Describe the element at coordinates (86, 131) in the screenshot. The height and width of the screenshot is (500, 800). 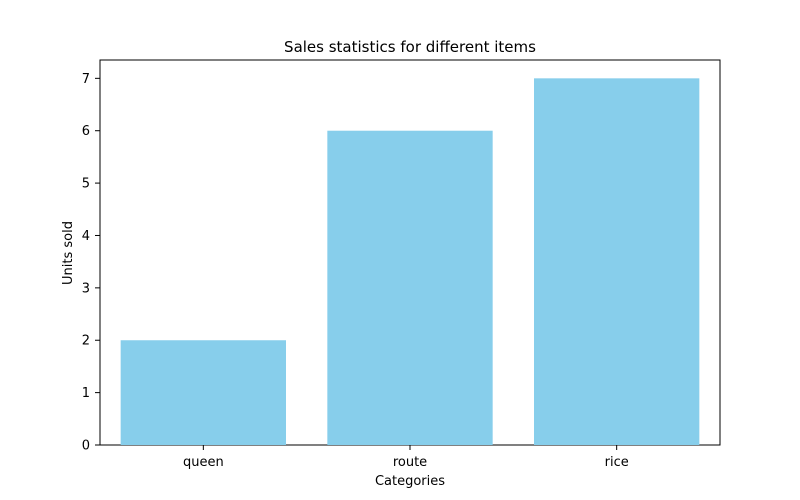
I see `y-tick-label: 6` at that location.